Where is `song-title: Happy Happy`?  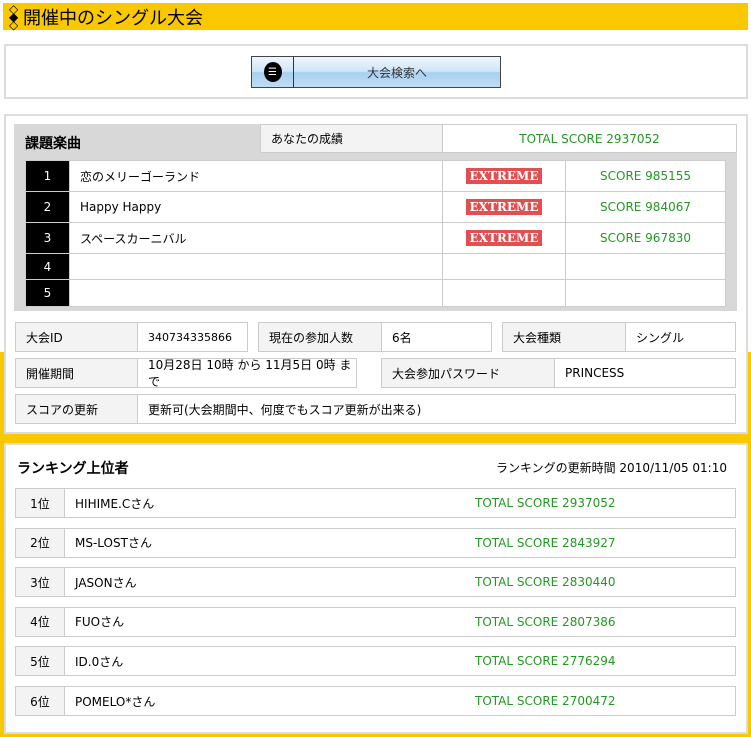
song-title: Happy Happy is located at coordinates (256, 207).